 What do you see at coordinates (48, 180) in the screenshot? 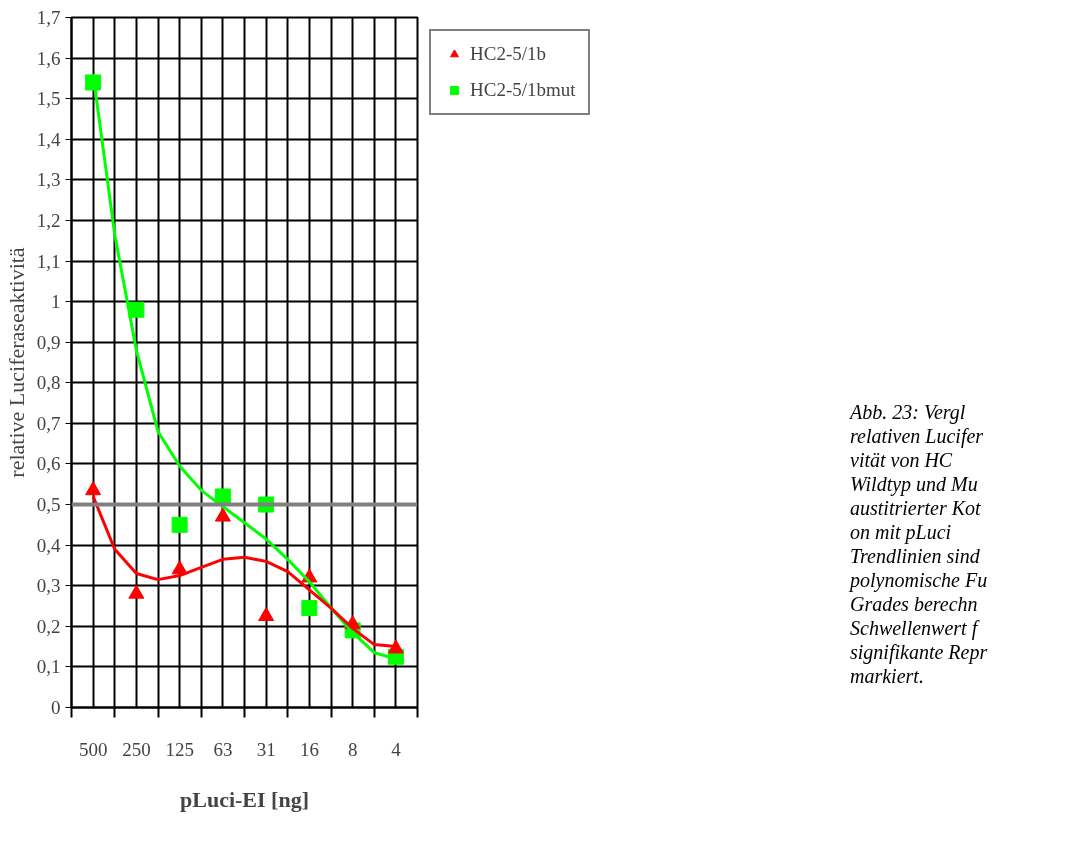
I see `y-tick-label: 1,3` at bounding box center [48, 180].